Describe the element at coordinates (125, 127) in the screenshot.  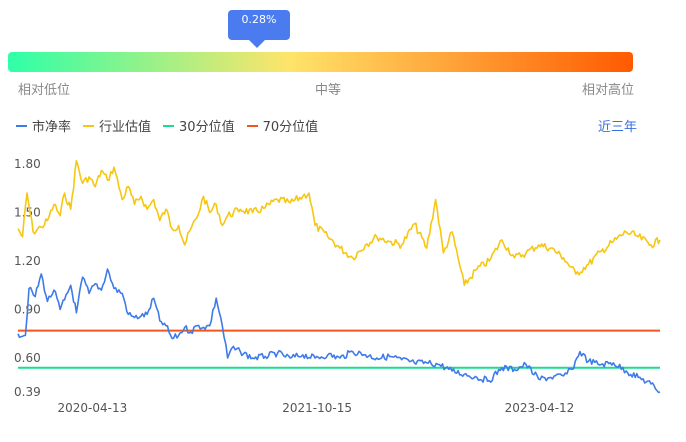
I see `legend-label-industry: 行业估值` at that location.